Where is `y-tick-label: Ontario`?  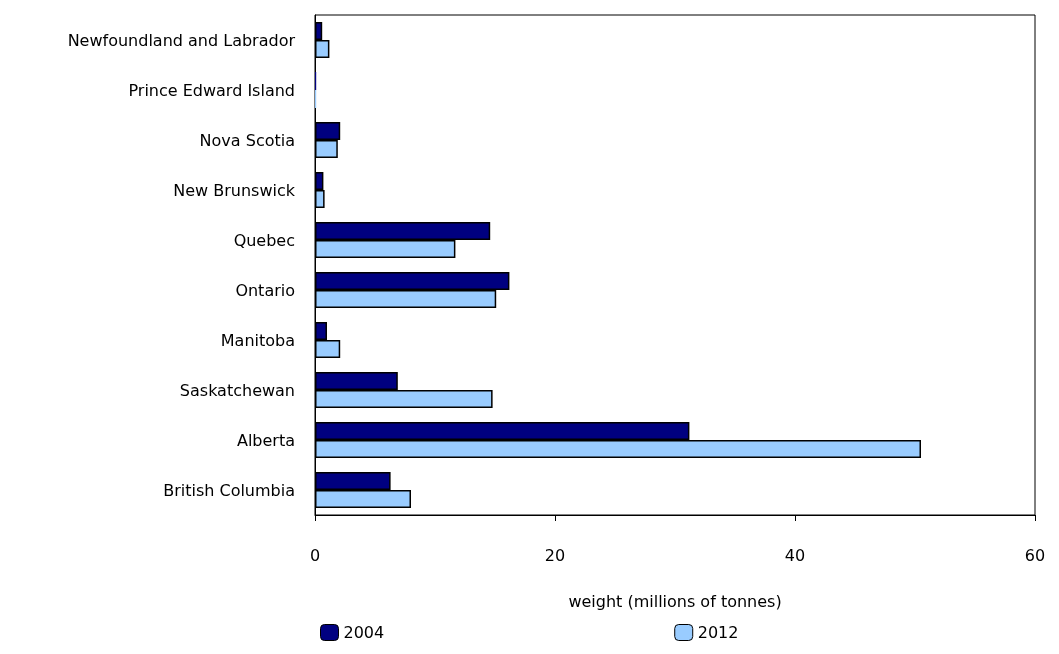
y-tick-label: Ontario is located at coordinates (265, 290).